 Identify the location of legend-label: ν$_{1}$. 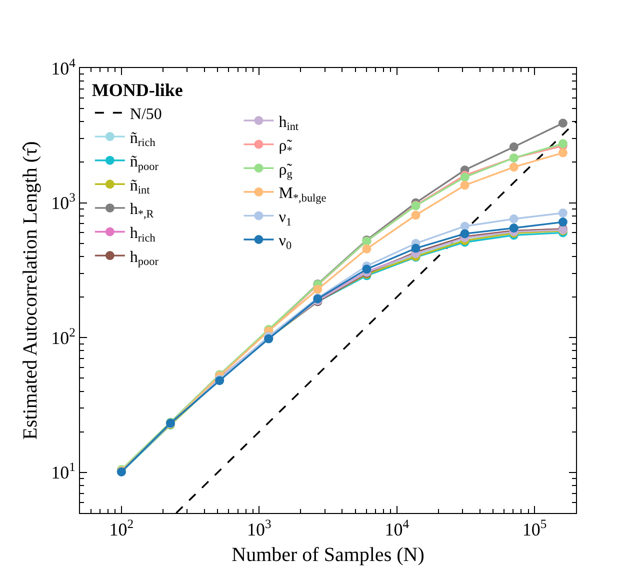
(285, 218).